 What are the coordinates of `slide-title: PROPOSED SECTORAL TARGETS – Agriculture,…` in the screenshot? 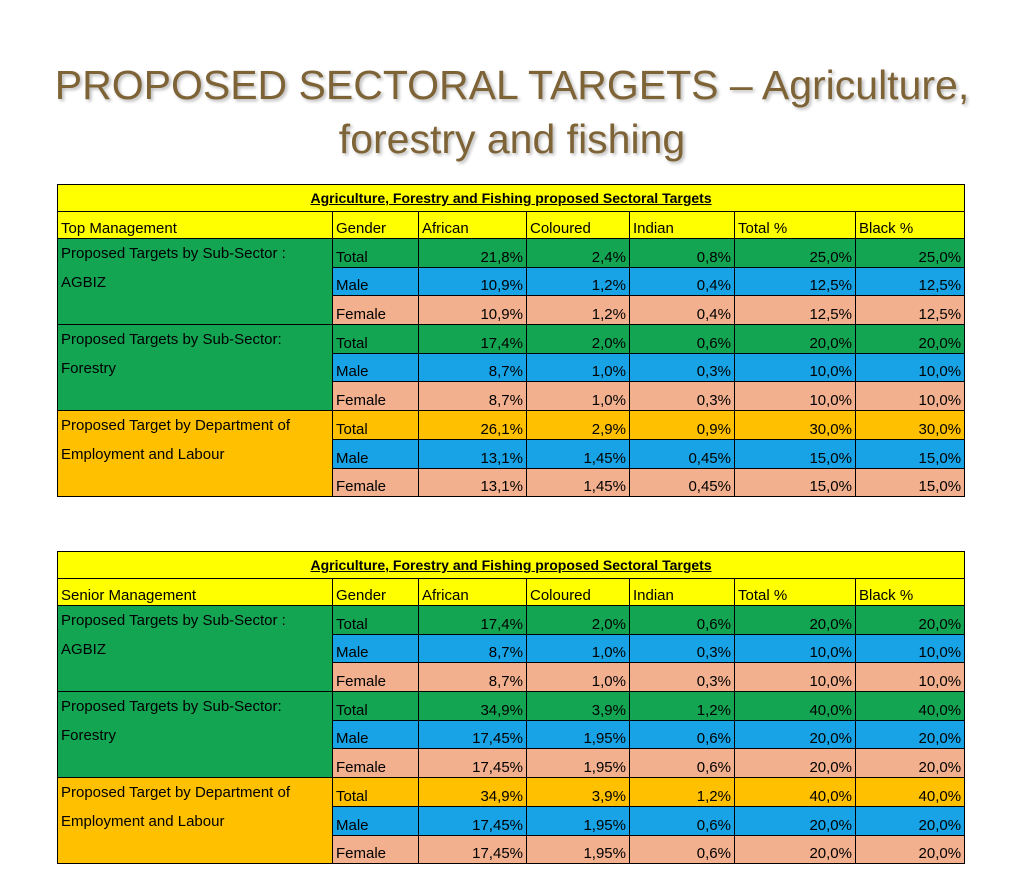 It's located at (512, 112).